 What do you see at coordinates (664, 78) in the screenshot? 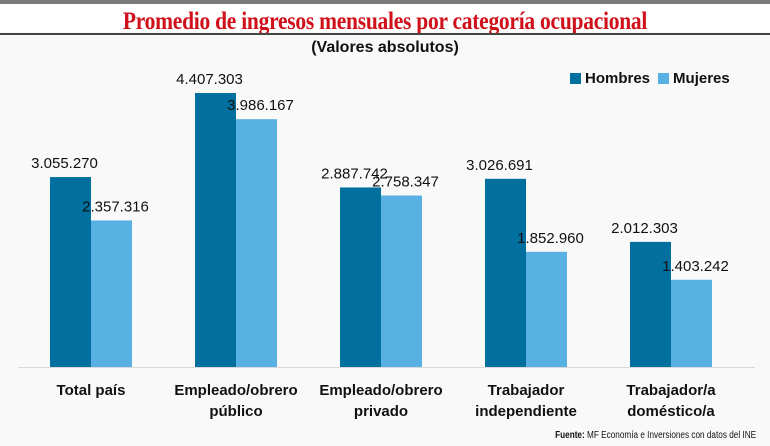
I see `legend-swatch-mujeres` at bounding box center [664, 78].